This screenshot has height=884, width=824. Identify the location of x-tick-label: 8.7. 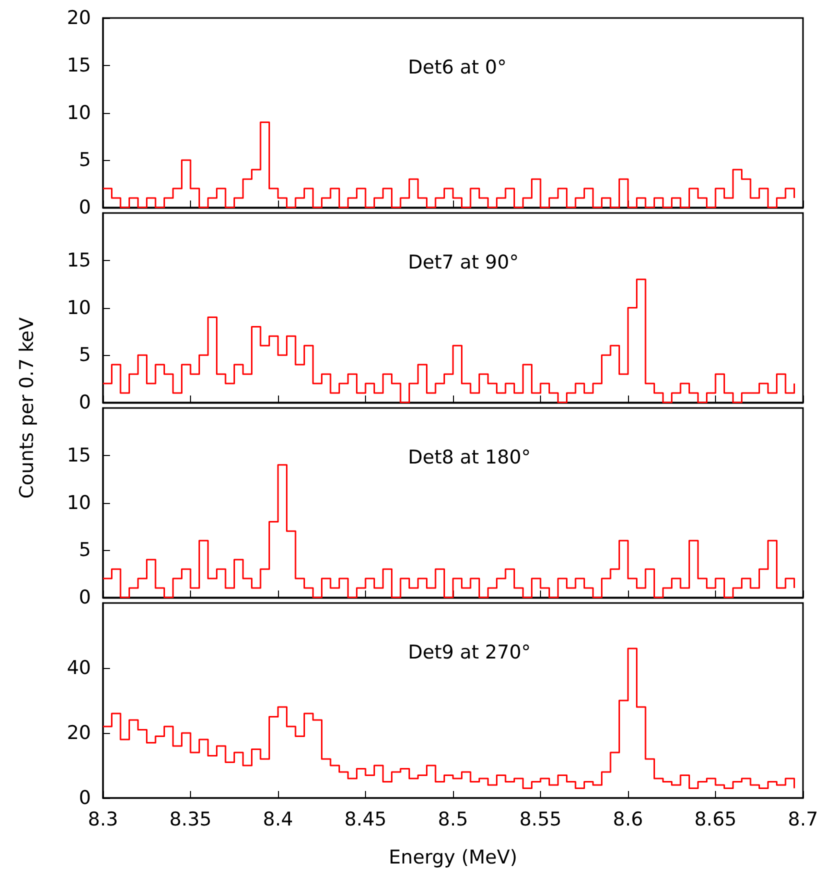
(803, 819).